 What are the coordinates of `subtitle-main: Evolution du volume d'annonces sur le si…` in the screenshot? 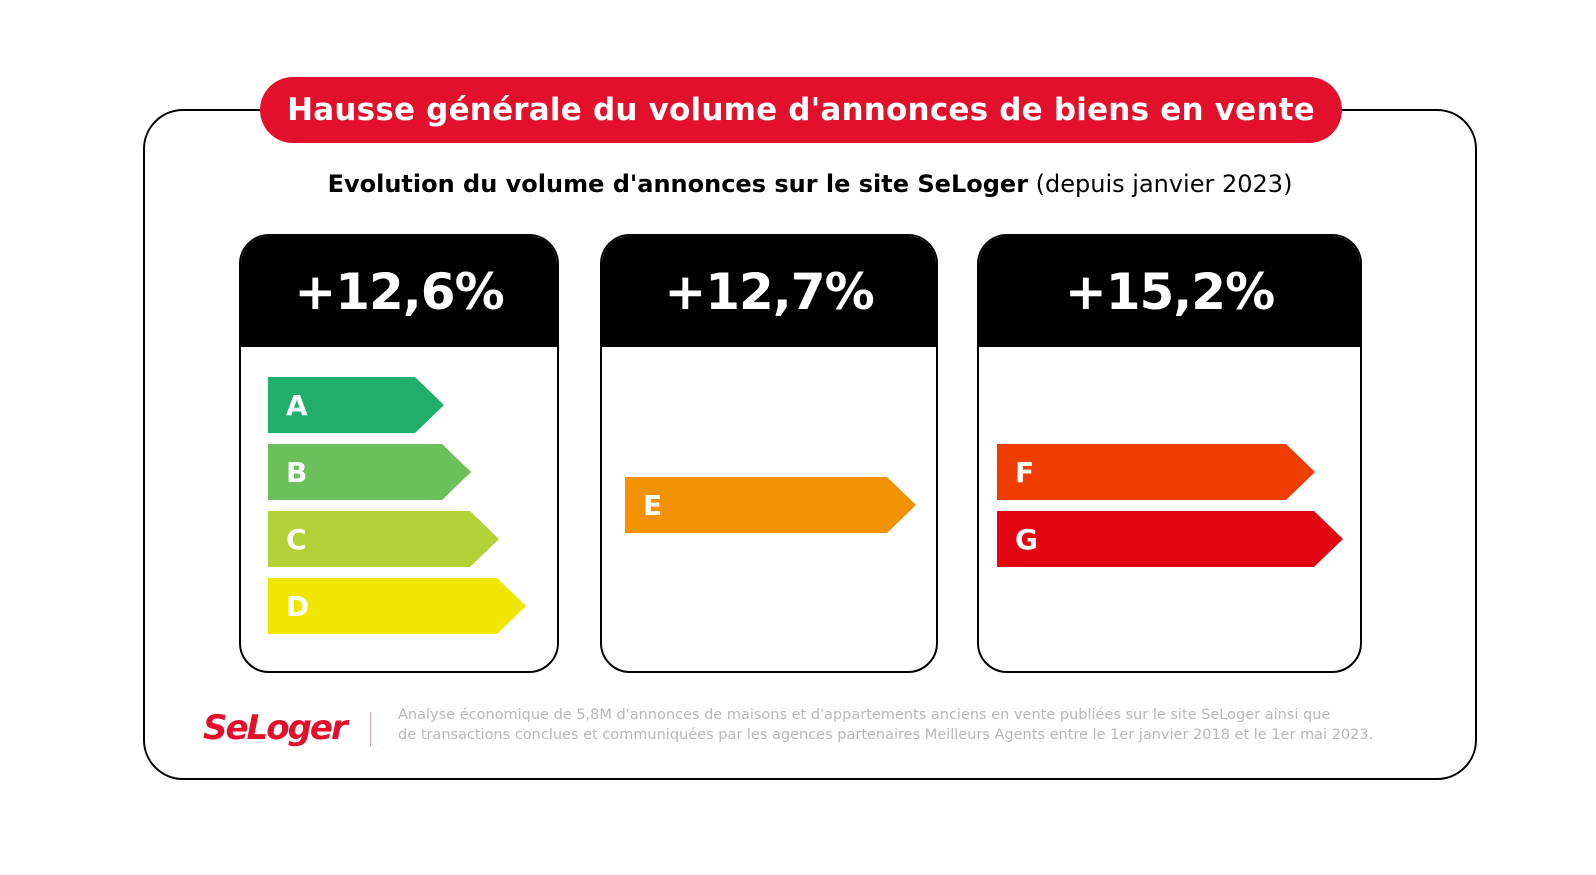 It's located at (678, 184).